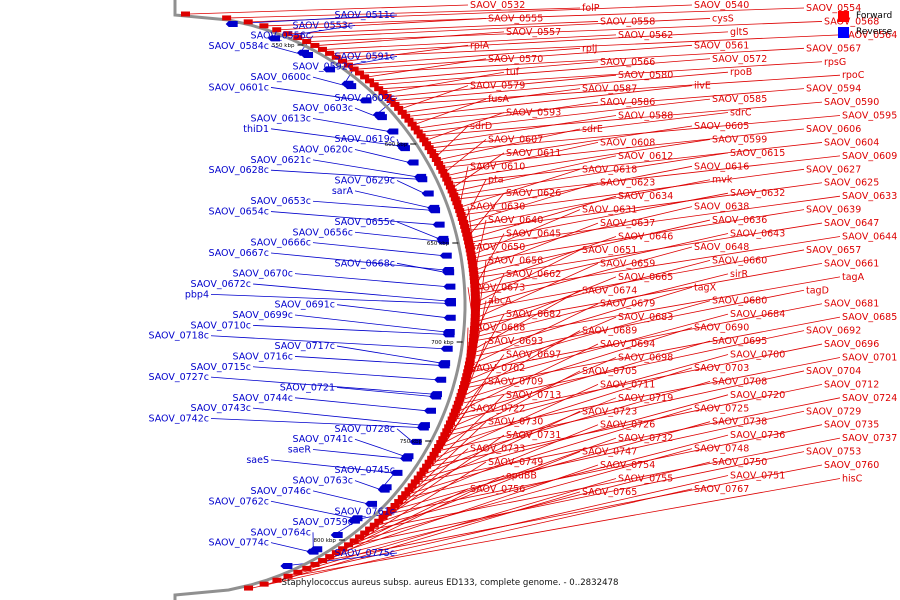 Image resolution: width=900 pixels, height=600 pixels. I want to click on gene-label-mvk: mvk, so click(722, 180).